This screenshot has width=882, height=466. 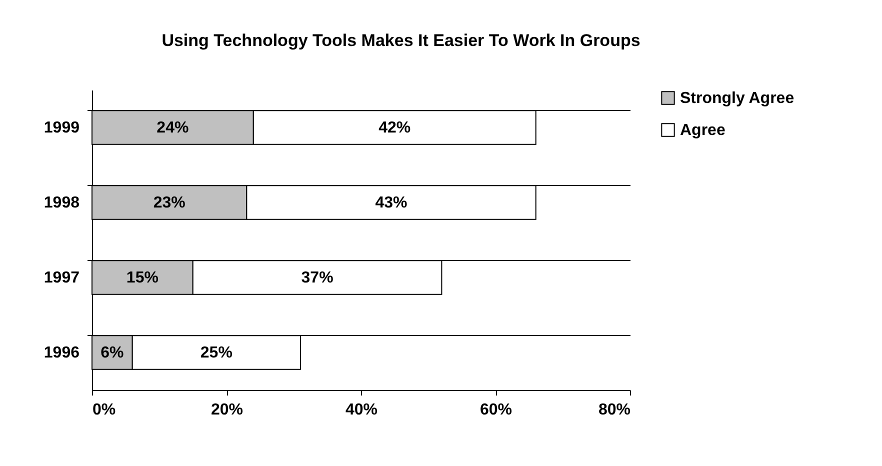 What do you see at coordinates (62, 353) in the screenshot?
I see `y-tick-label: 1996` at bounding box center [62, 353].